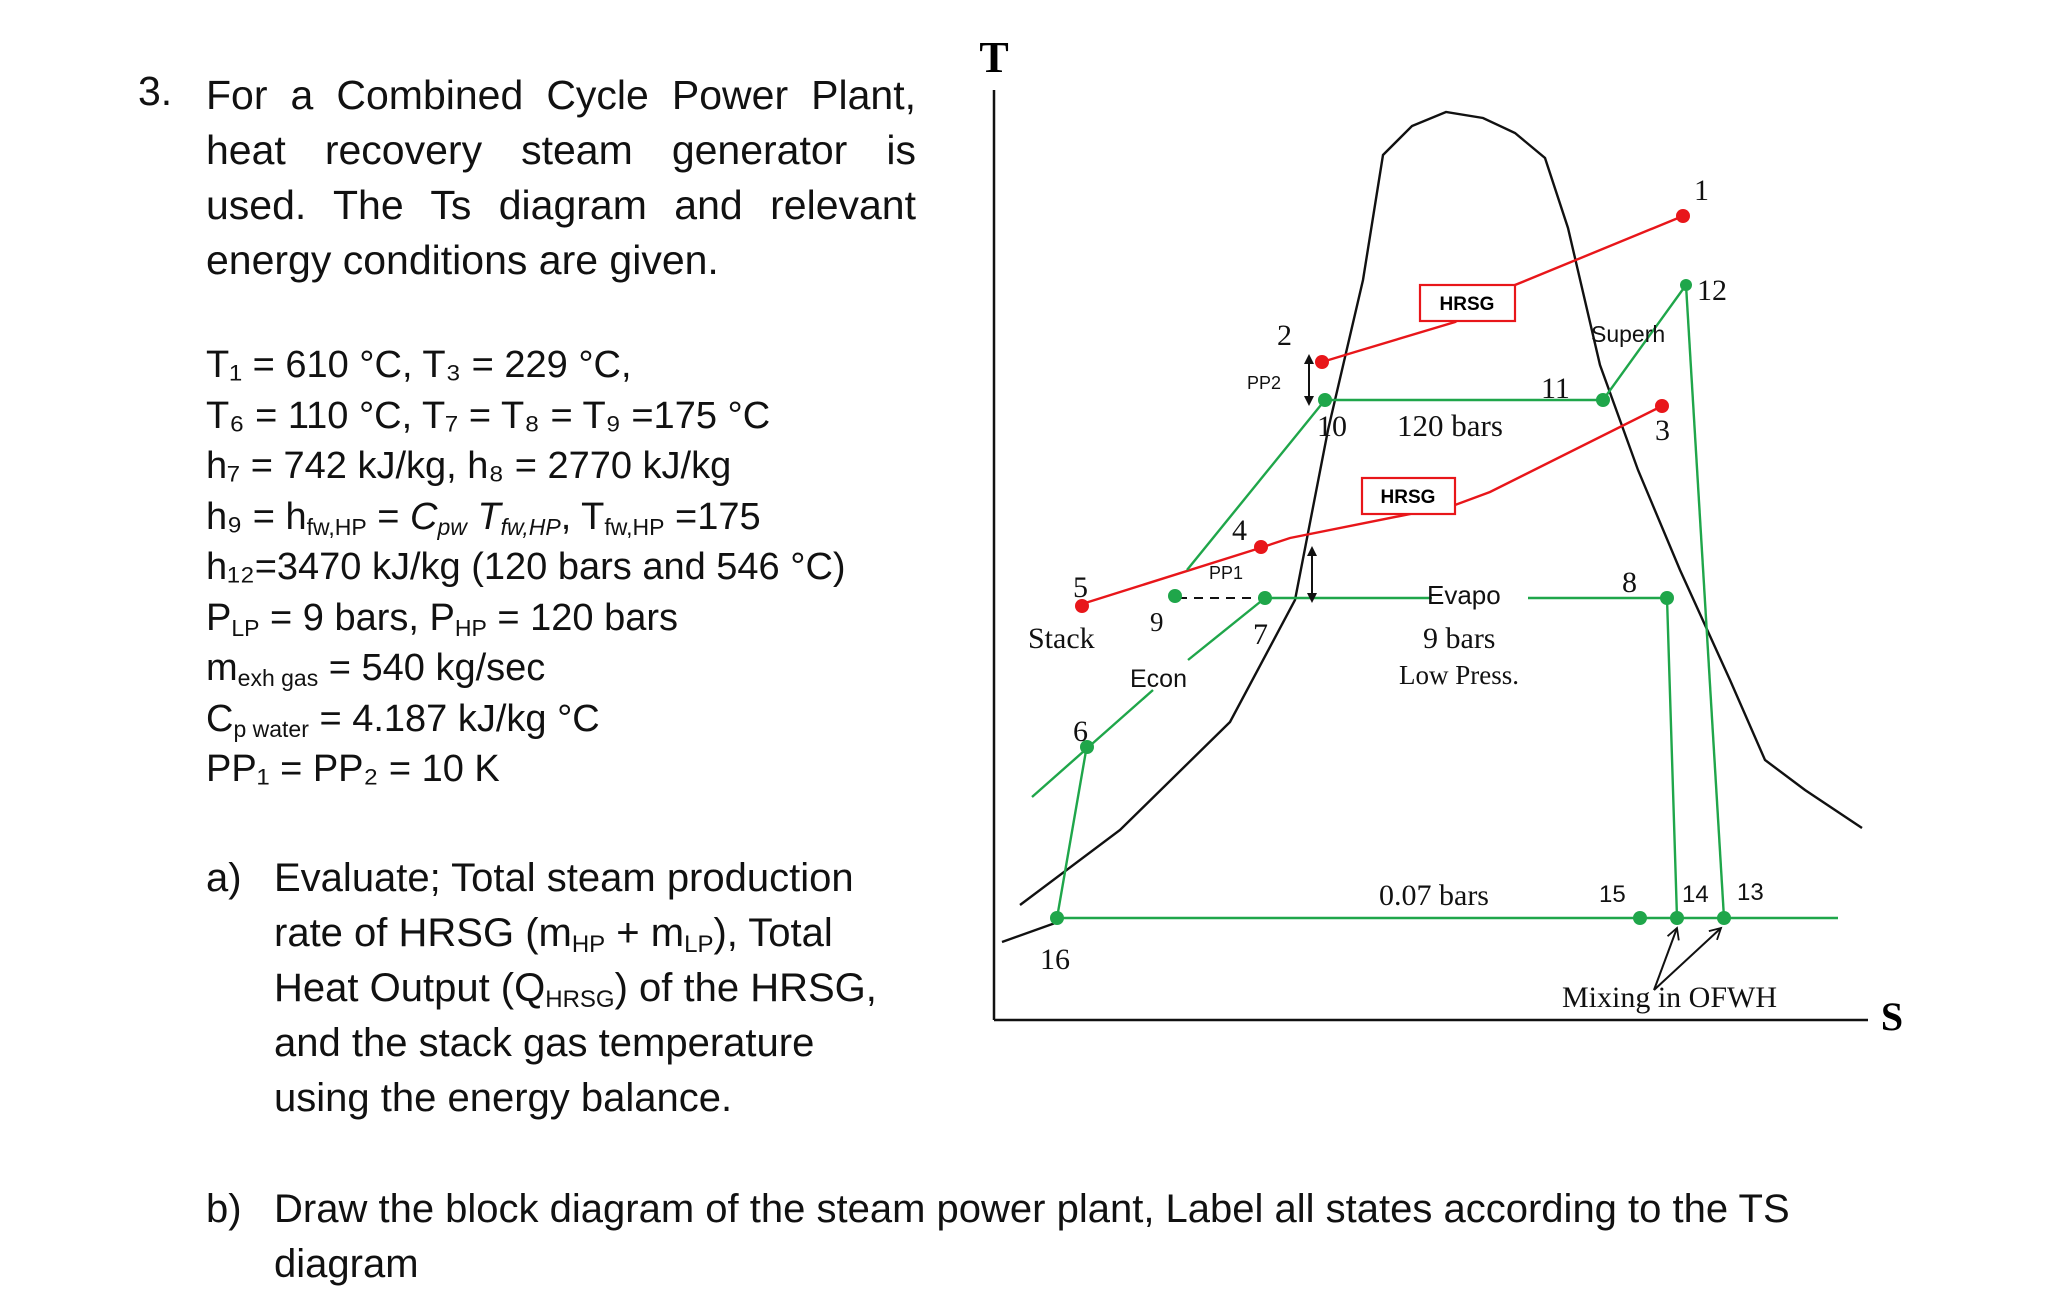 Image resolution: width=2046 pixels, height=1314 pixels. I want to click on label-8: 8, so click(1629, 582).